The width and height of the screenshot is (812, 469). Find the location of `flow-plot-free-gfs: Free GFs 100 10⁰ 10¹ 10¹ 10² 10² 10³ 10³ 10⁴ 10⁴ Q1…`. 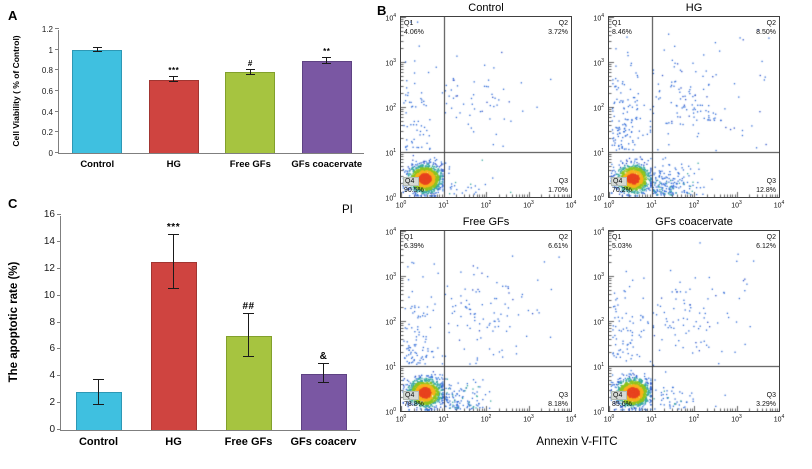

flow-plot-free-gfs: Free GFs 100 10⁰ 10¹ 10¹ 10² 10² 10³ 10³ 10⁴ 10⁴ Q1… is located at coordinates (475, 321).